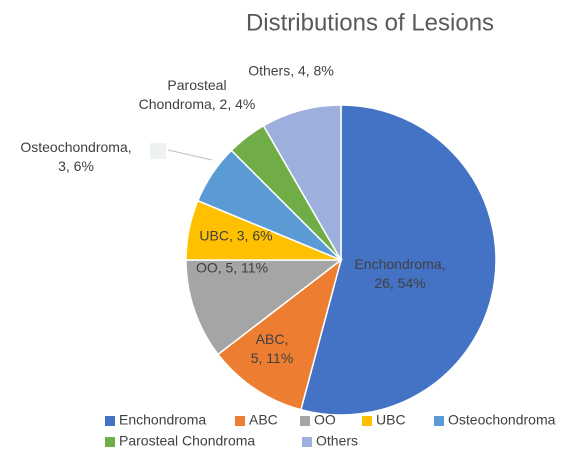  What do you see at coordinates (187, 441) in the screenshot?
I see `legend-label: Parosteal Chondroma` at bounding box center [187, 441].